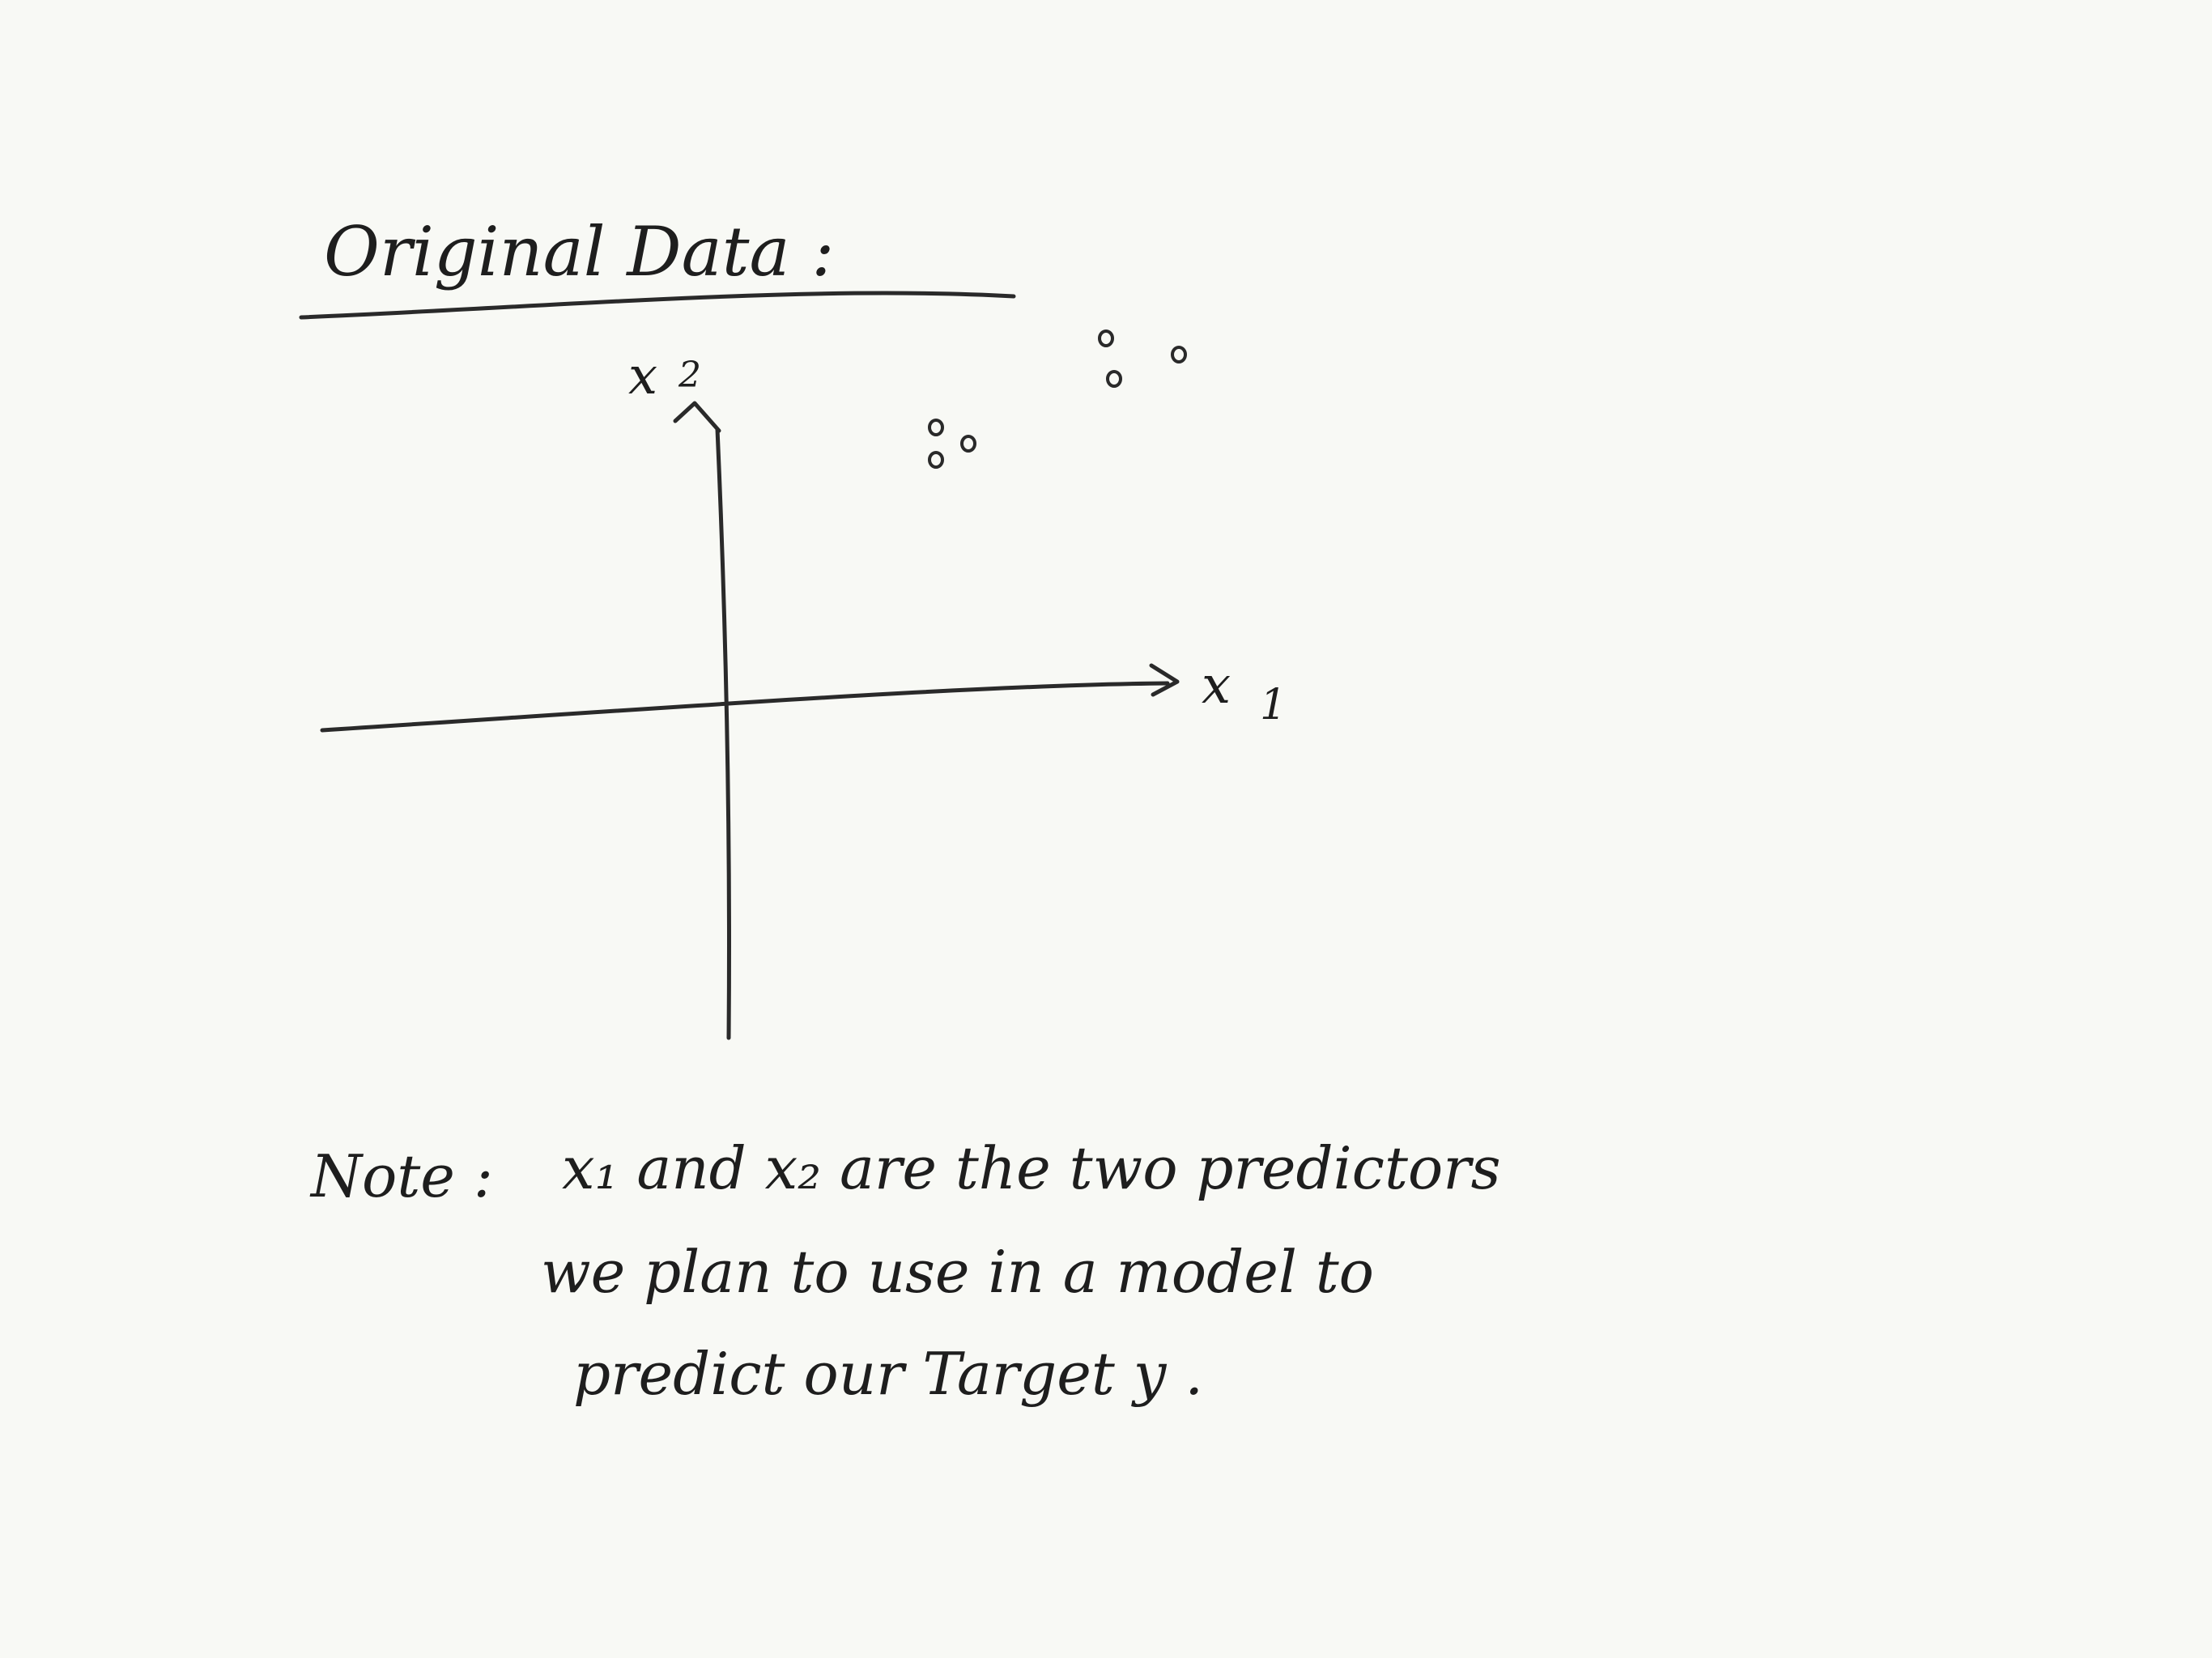  I want to click on x-axis-line, so click(745, 707).